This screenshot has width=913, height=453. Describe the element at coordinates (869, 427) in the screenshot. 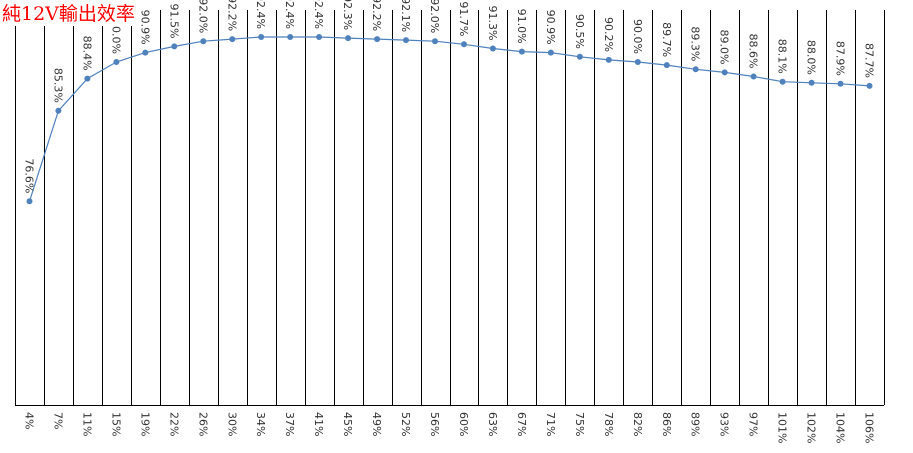

I see `x-tick-label: 106%` at that location.